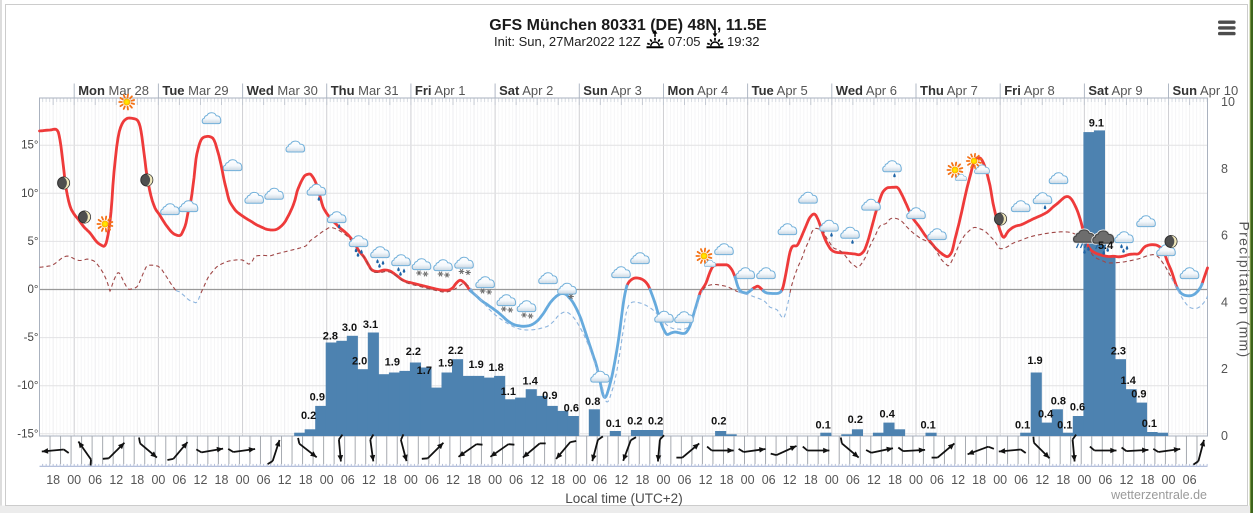  I want to click on svg-text: Sun Apr 3, so click(612, 90).